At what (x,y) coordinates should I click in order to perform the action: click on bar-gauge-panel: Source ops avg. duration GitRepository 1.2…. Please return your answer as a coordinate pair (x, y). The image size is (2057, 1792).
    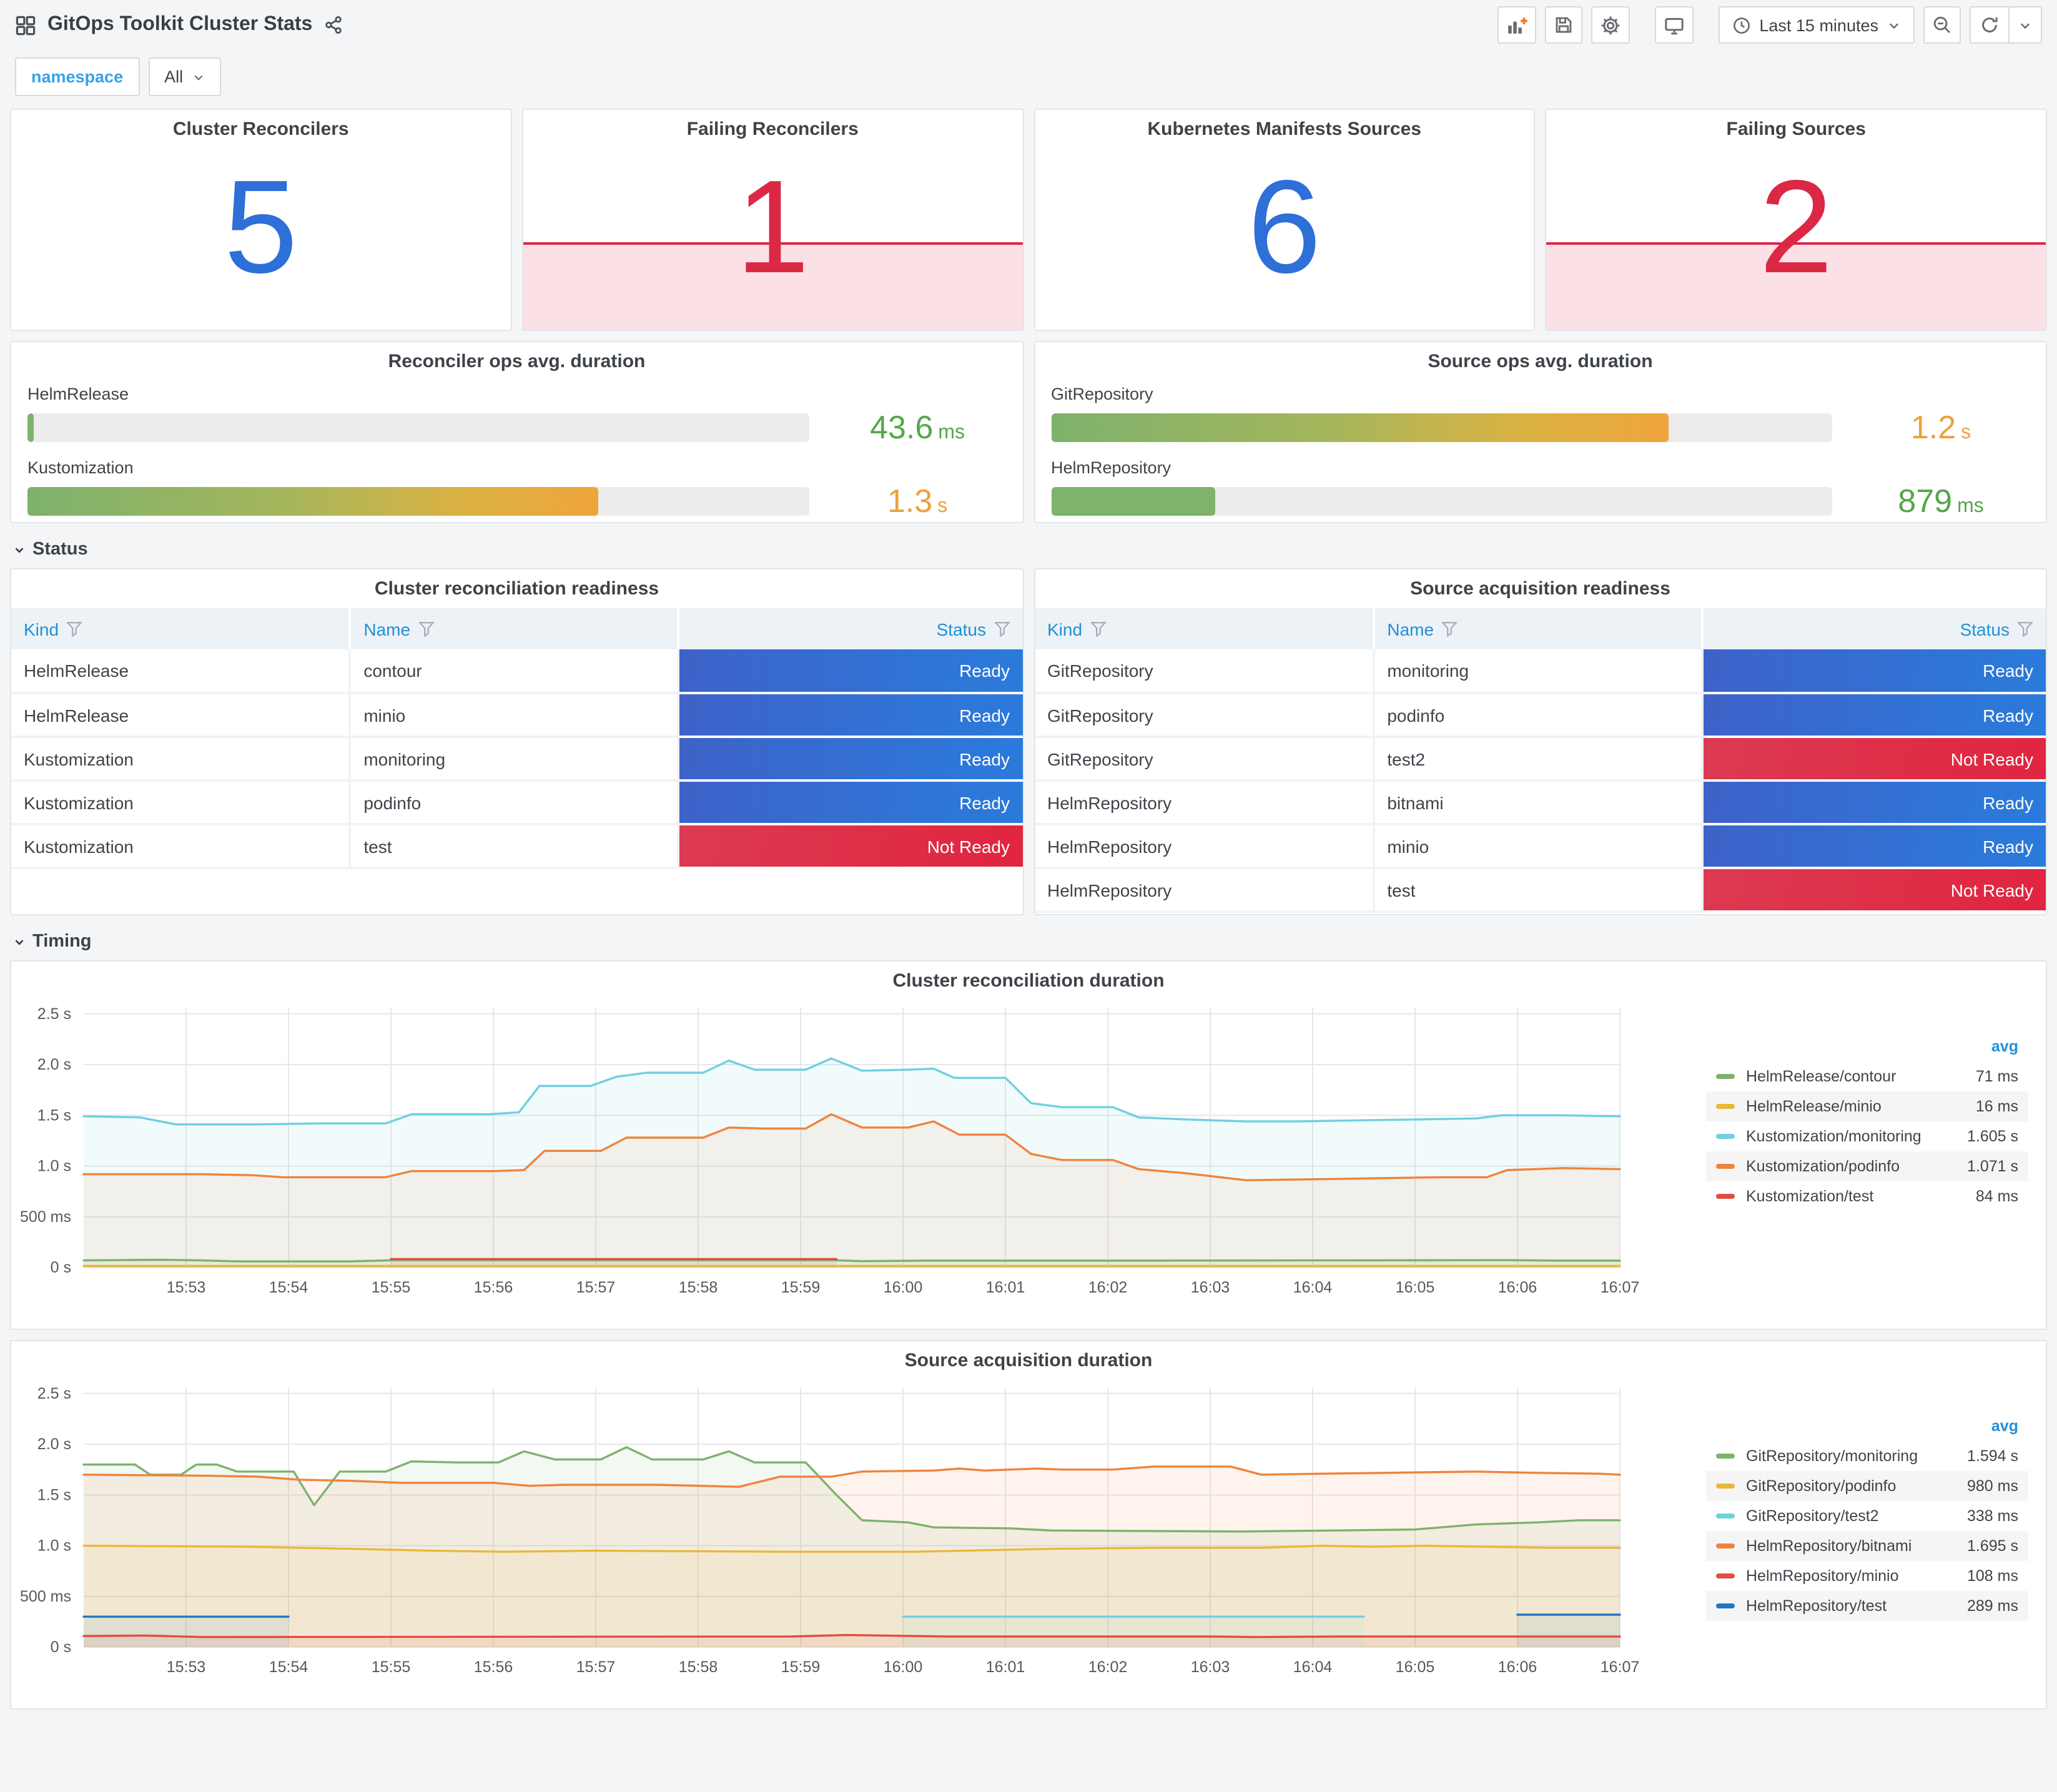
    Looking at the image, I should click on (1540, 432).